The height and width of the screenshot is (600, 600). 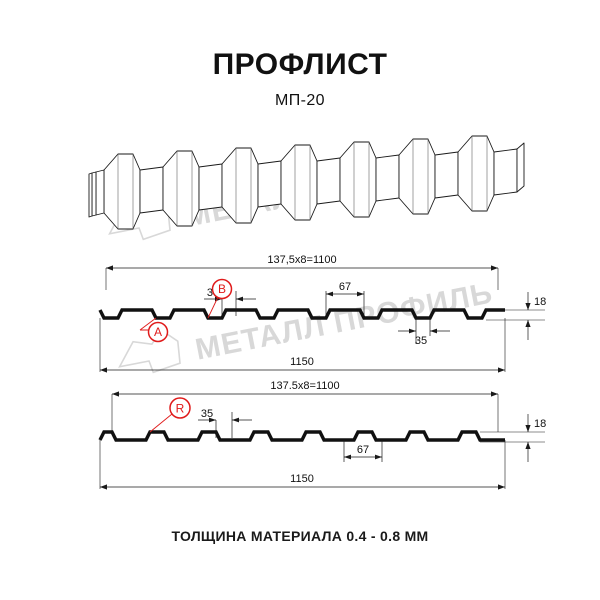 I want to click on page-title: ПРОФЛИСТ, so click(x=300, y=64).